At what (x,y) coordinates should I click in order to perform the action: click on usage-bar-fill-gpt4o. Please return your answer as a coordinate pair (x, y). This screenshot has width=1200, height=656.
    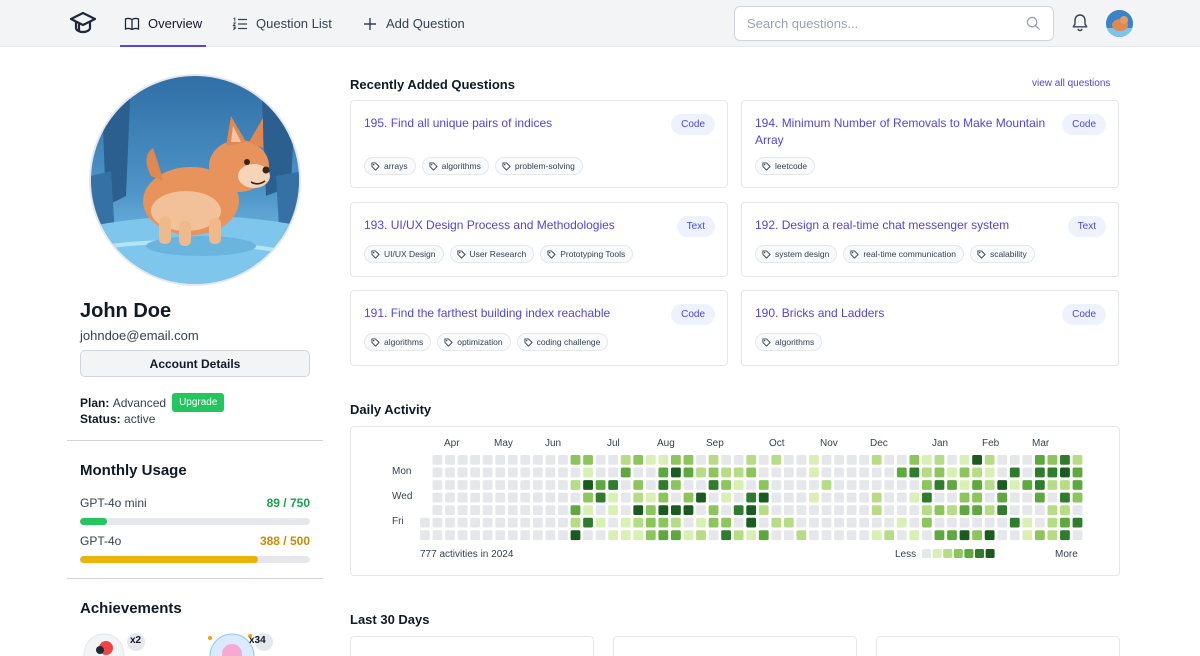
    Looking at the image, I should click on (169, 559).